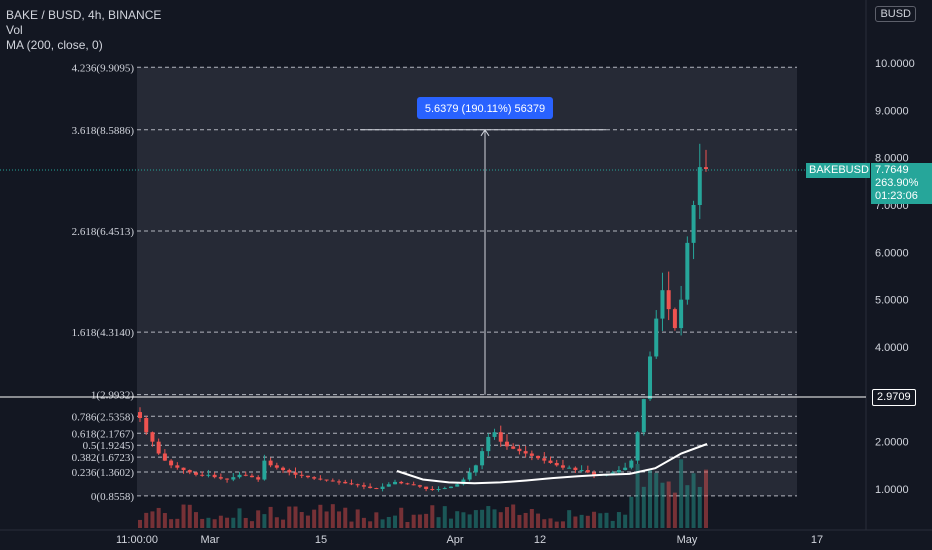  What do you see at coordinates (14, 30) in the screenshot?
I see `volume-indicator-label: Vol` at bounding box center [14, 30].